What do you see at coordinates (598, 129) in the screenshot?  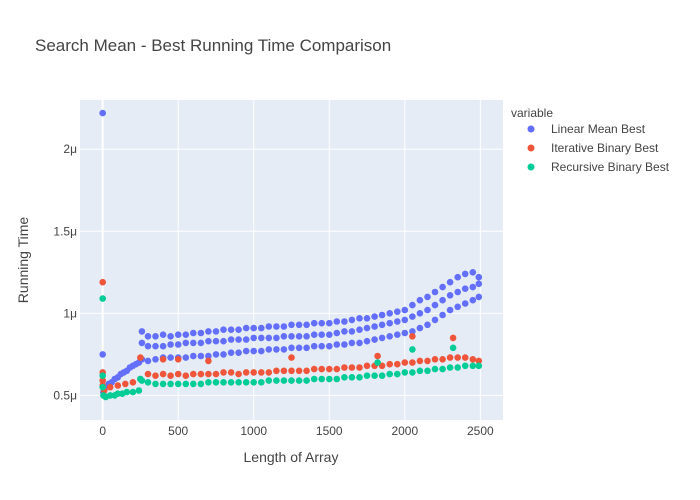 I see `legend-label: Linear Mean Best` at bounding box center [598, 129].